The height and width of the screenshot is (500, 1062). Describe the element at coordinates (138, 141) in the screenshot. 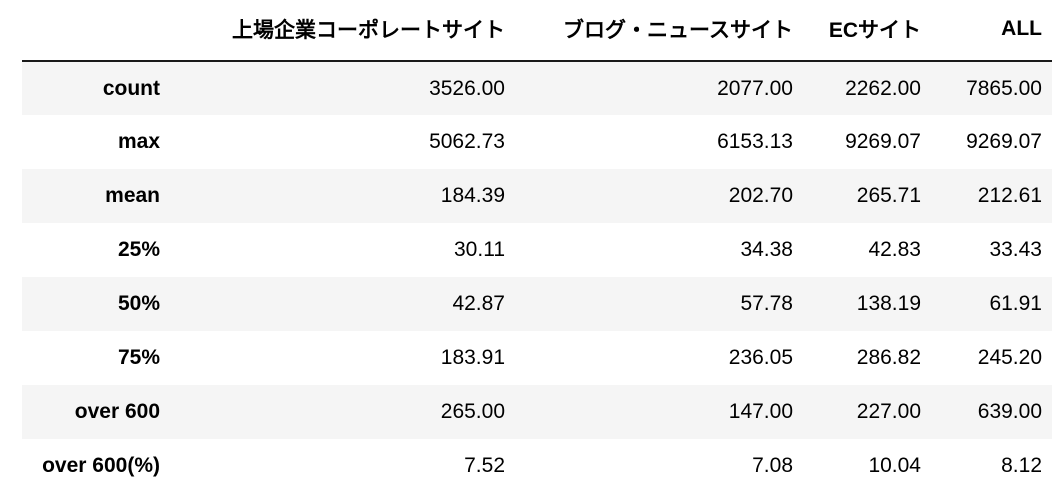

I see `row-label: max` at that location.